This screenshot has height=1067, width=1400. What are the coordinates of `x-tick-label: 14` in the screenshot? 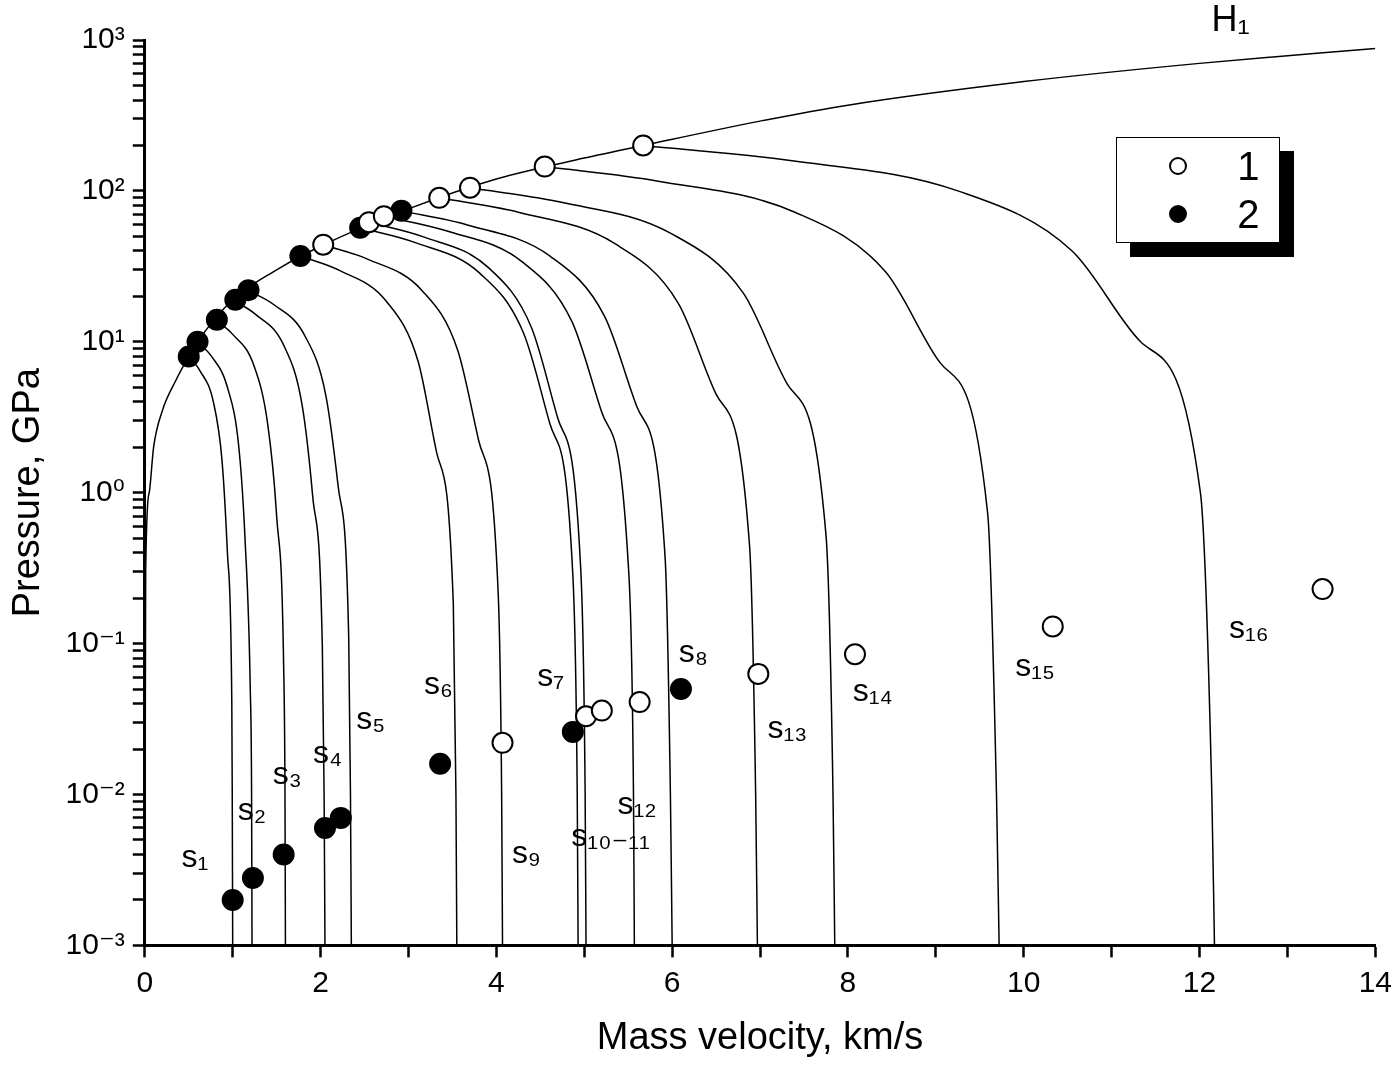 It's located at (1375, 981).